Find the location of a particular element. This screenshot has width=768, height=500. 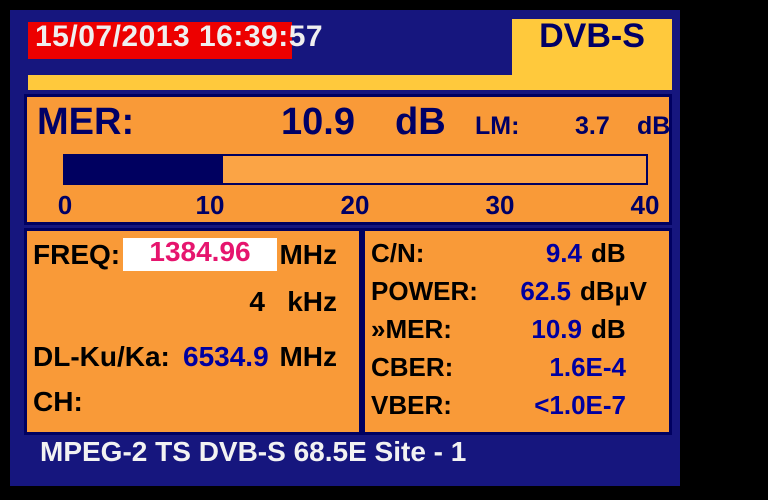

measure-row-mer: »MER: 10.9 dB is located at coordinates (517, 335).